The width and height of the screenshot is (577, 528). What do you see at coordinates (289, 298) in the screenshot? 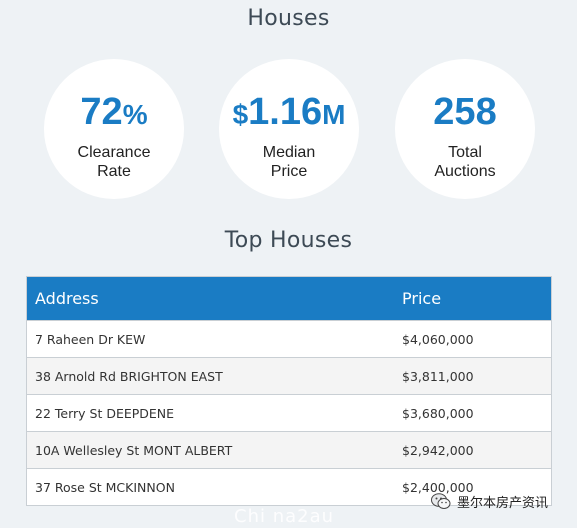
I see `table-header: Address Price` at bounding box center [289, 298].